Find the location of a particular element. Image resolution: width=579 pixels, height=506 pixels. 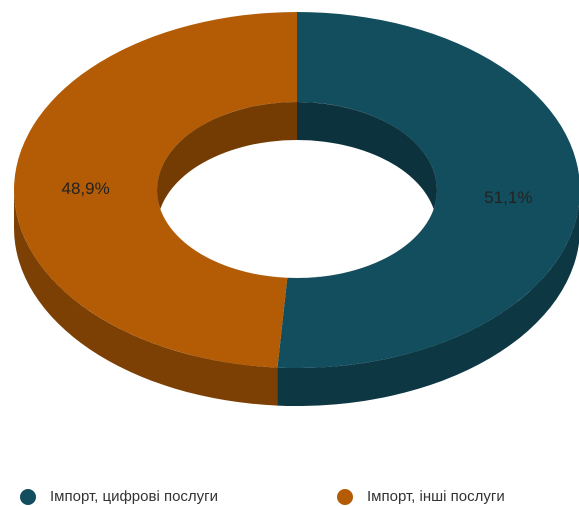

data-label: 48,9% is located at coordinates (86, 188).